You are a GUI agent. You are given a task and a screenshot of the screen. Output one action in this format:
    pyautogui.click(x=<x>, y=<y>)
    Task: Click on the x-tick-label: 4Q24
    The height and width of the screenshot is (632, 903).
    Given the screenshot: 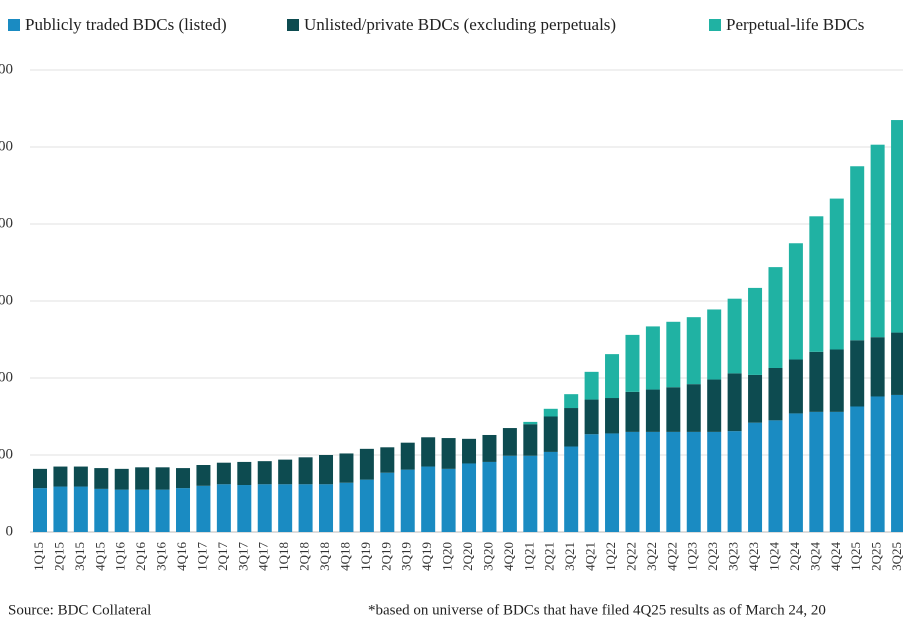 What is the action you would take?
    pyautogui.click(x=835, y=556)
    